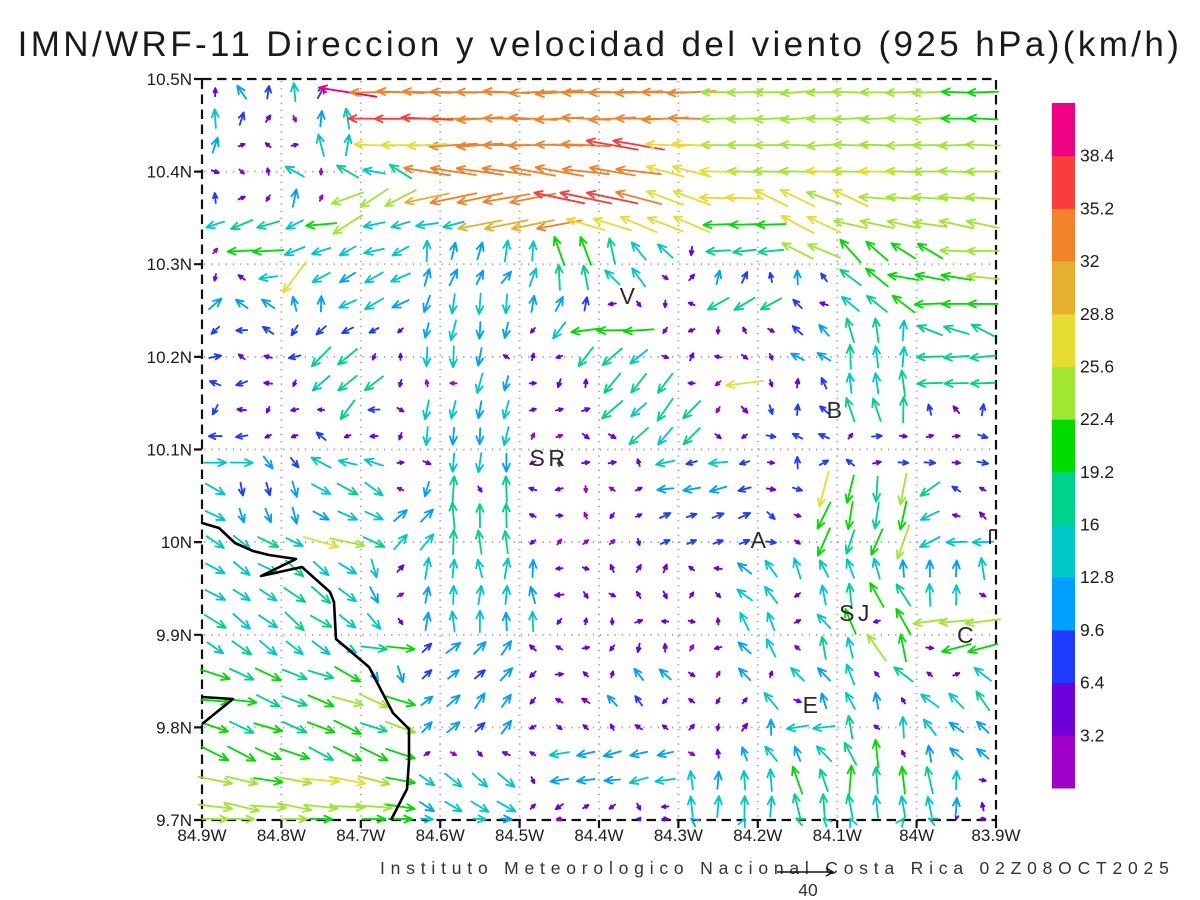 This screenshot has height=900, width=1200. Describe the element at coordinates (169, 264) in the screenshot. I see `svg-text: 10.3N` at that location.